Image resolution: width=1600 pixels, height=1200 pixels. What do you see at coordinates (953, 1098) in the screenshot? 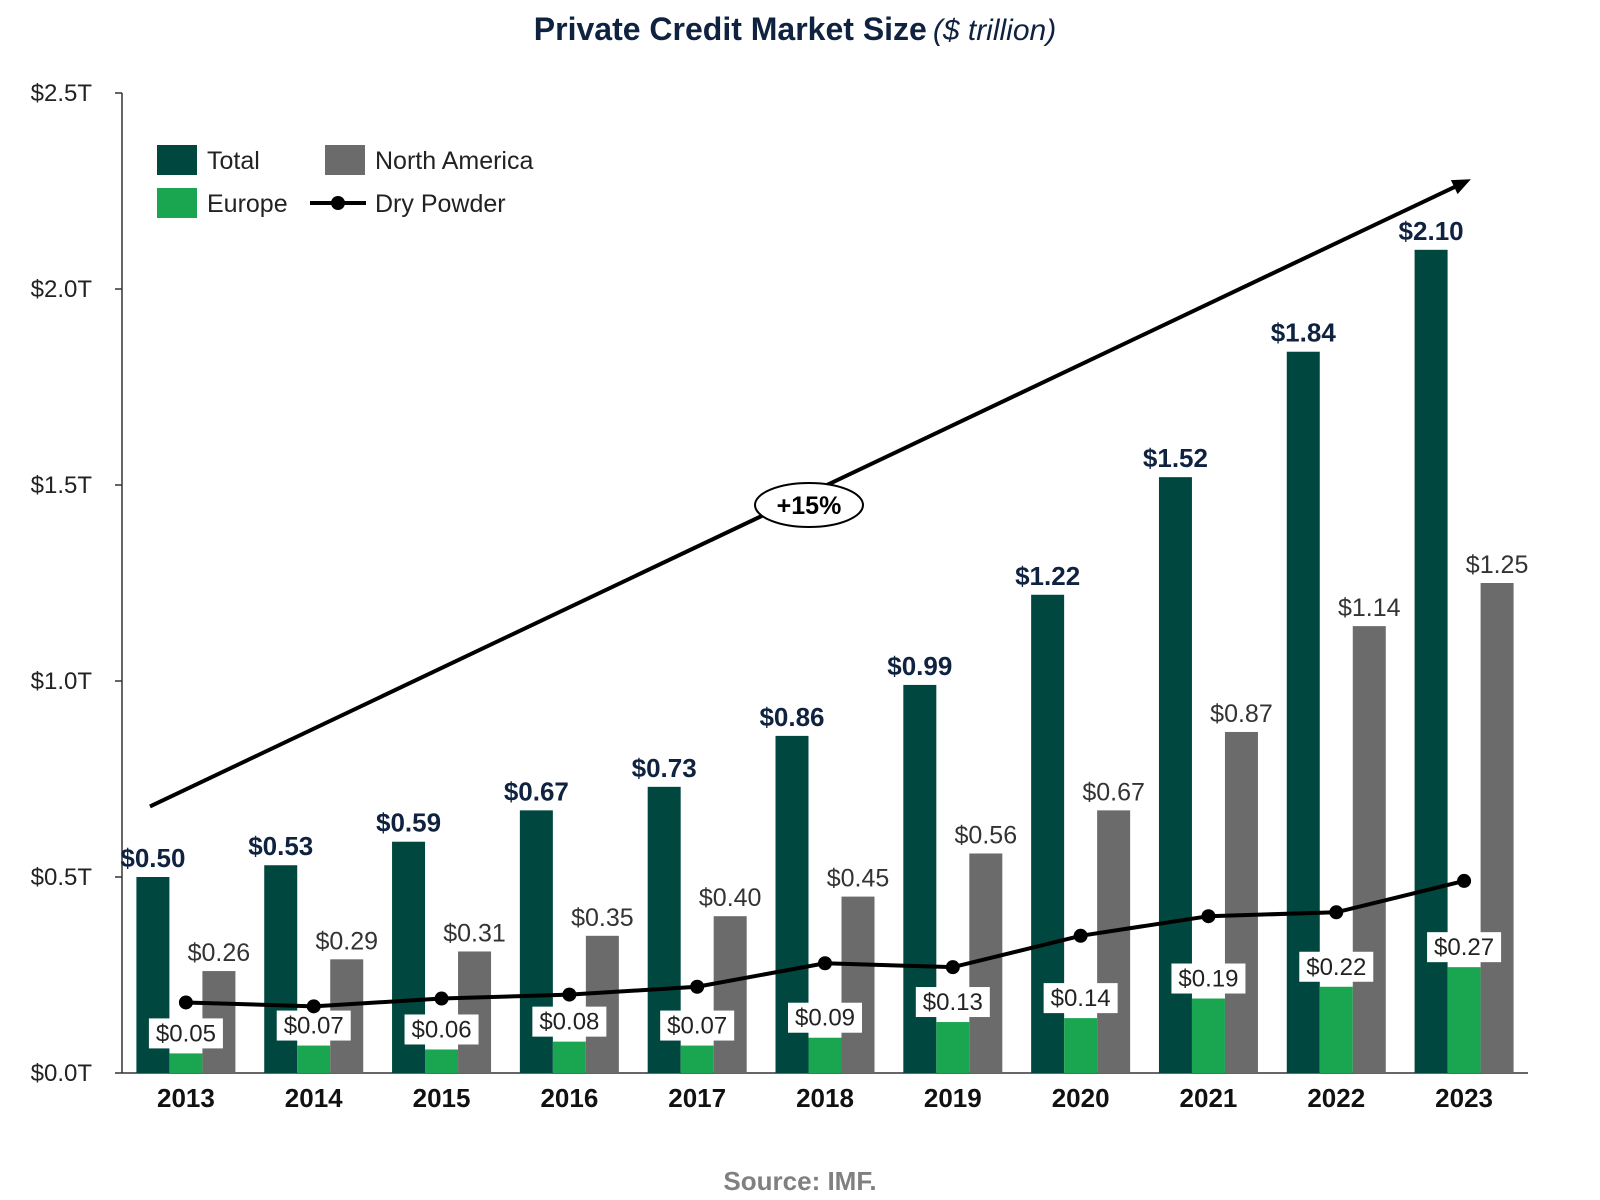
I see `x-tick-label: 2019` at bounding box center [953, 1098].